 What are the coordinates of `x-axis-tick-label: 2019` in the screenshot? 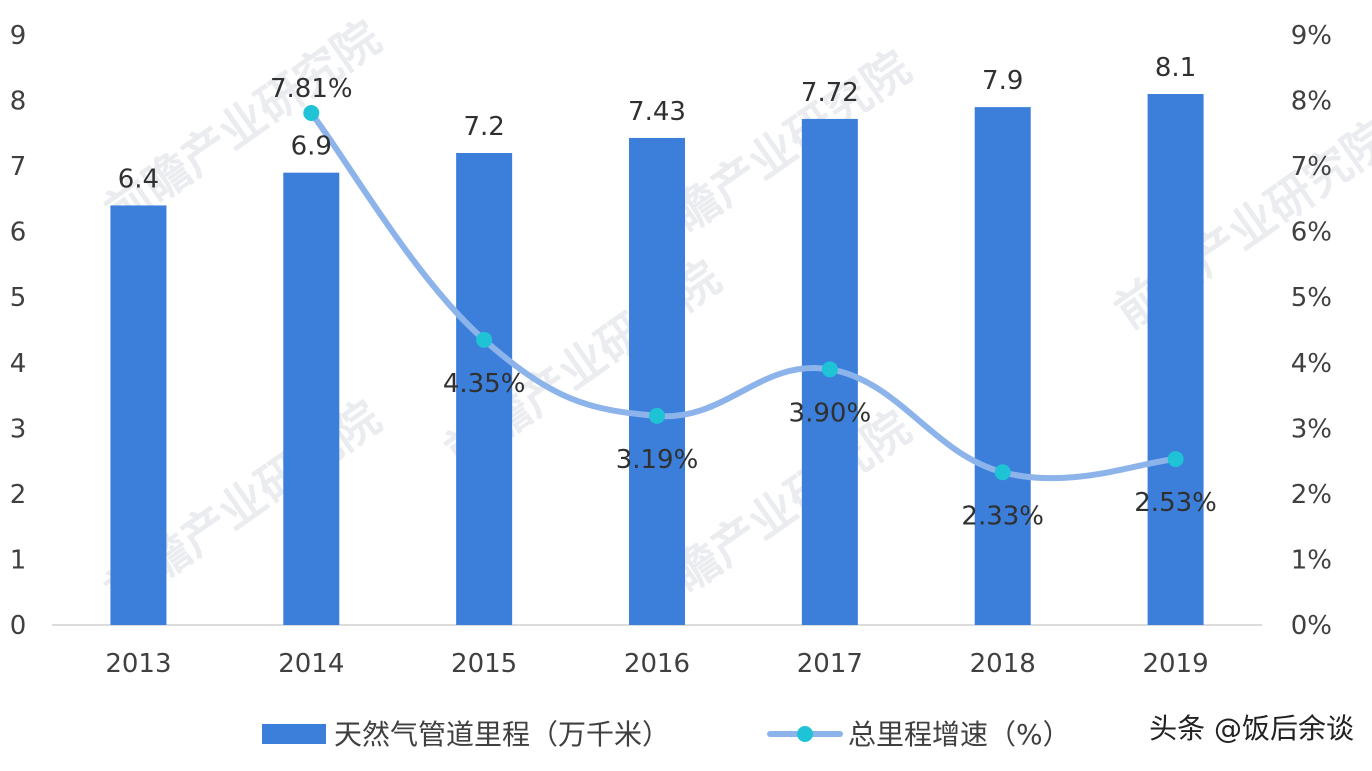 It's located at (1175, 664).